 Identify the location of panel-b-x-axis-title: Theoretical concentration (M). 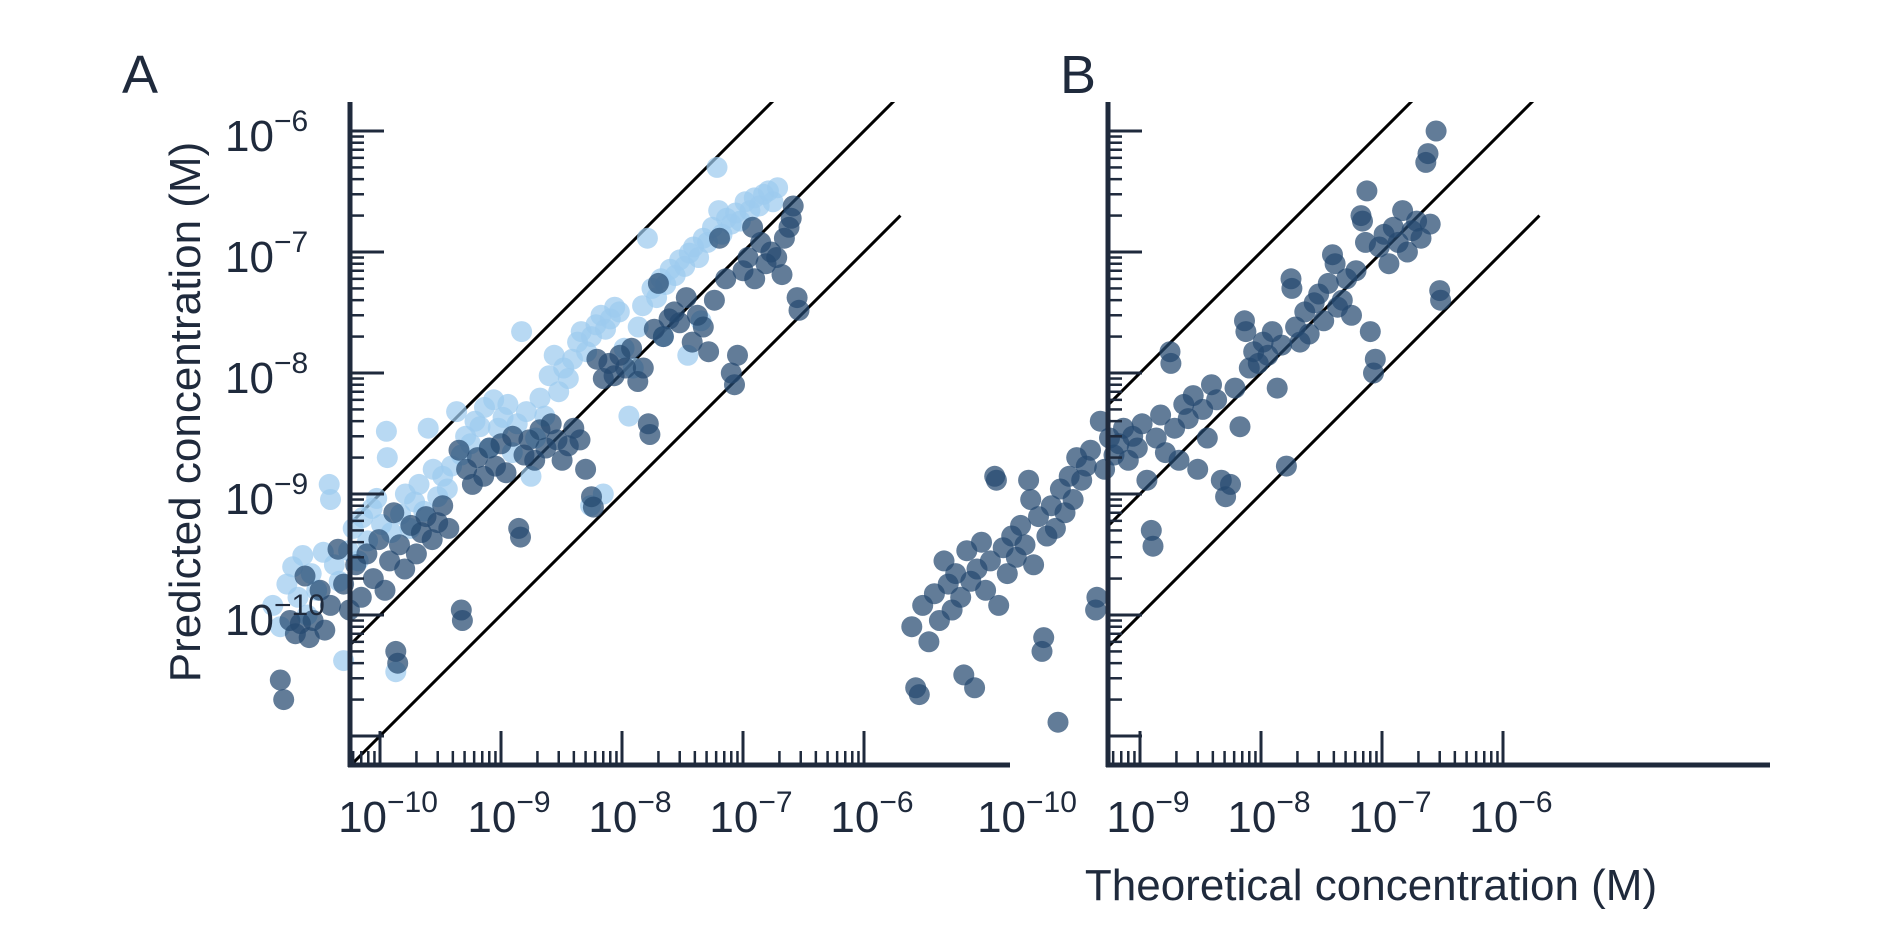
(1371, 885).